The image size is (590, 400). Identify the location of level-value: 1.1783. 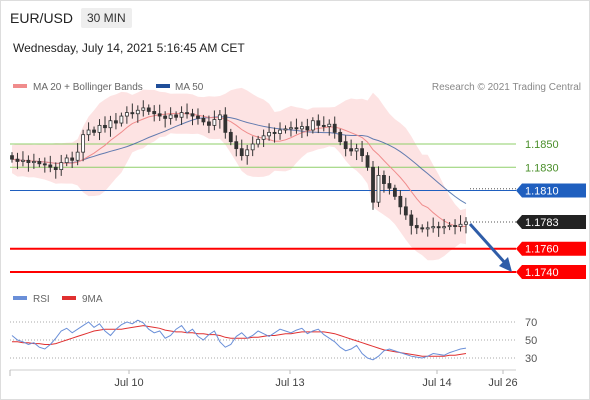
(542, 223).